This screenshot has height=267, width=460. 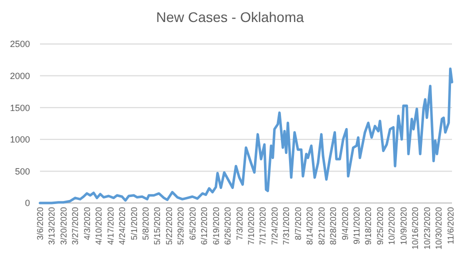 I want to click on x-tick-label: 4/24/2020, so click(x=122, y=225).